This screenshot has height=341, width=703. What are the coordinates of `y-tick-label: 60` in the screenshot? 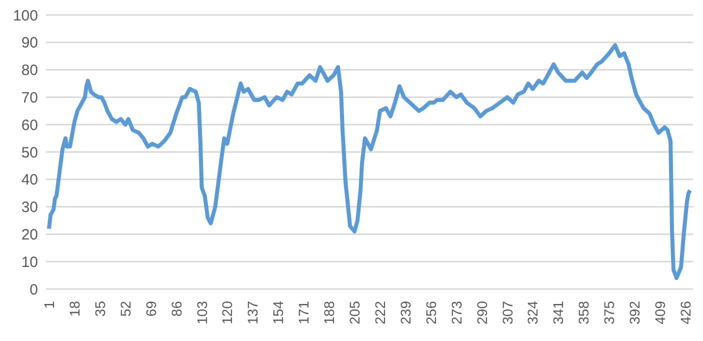 It's located at (29, 125).